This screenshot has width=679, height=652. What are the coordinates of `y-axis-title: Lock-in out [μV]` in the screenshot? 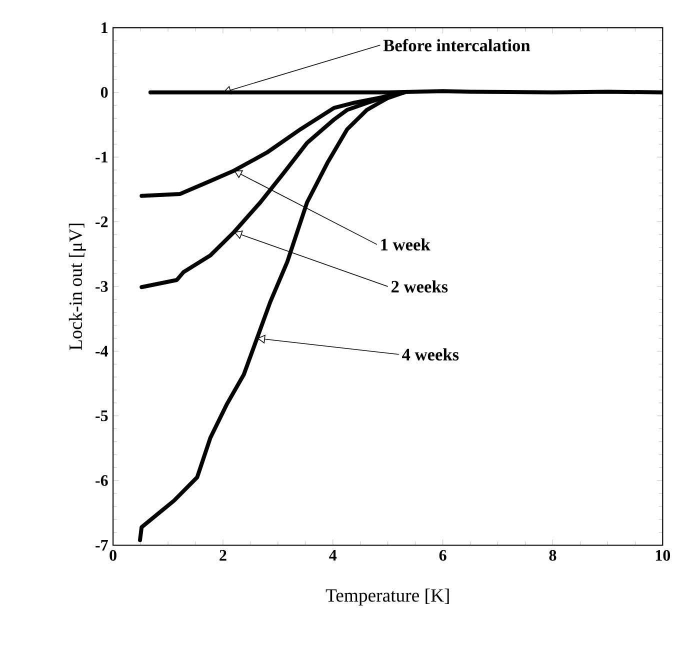 It's located at (77, 287).